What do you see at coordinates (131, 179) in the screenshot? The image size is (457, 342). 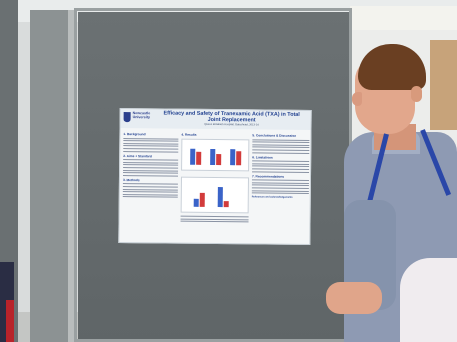 I see `section-heading: 3. Methods` at bounding box center [131, 179].